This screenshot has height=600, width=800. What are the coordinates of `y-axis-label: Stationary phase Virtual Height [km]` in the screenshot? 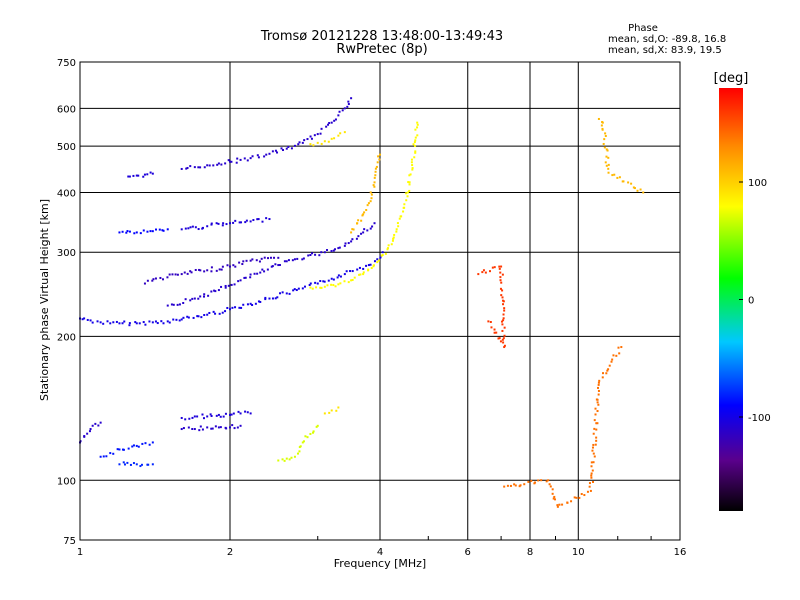 It's located at (44, 300).